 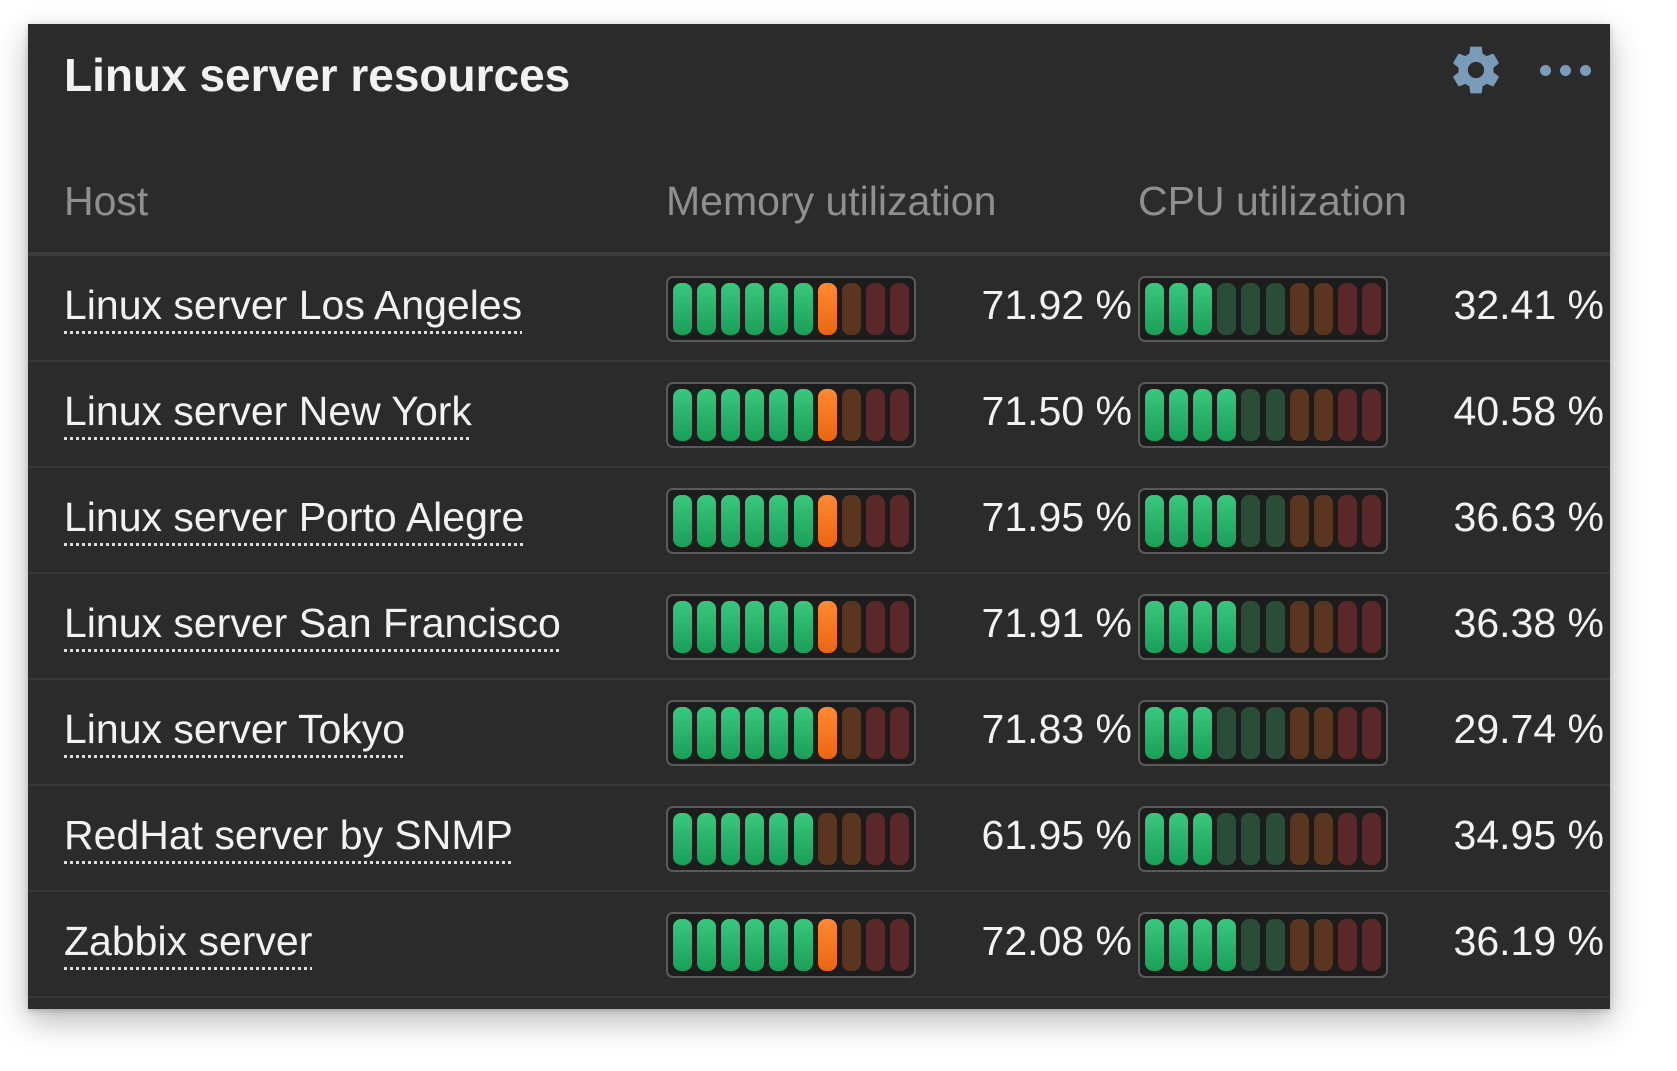 What do you see at coordinates (1528, 411) in the screenshot?
I see `cpu-value: 40.58 %` at bounding box center [1528, 411].